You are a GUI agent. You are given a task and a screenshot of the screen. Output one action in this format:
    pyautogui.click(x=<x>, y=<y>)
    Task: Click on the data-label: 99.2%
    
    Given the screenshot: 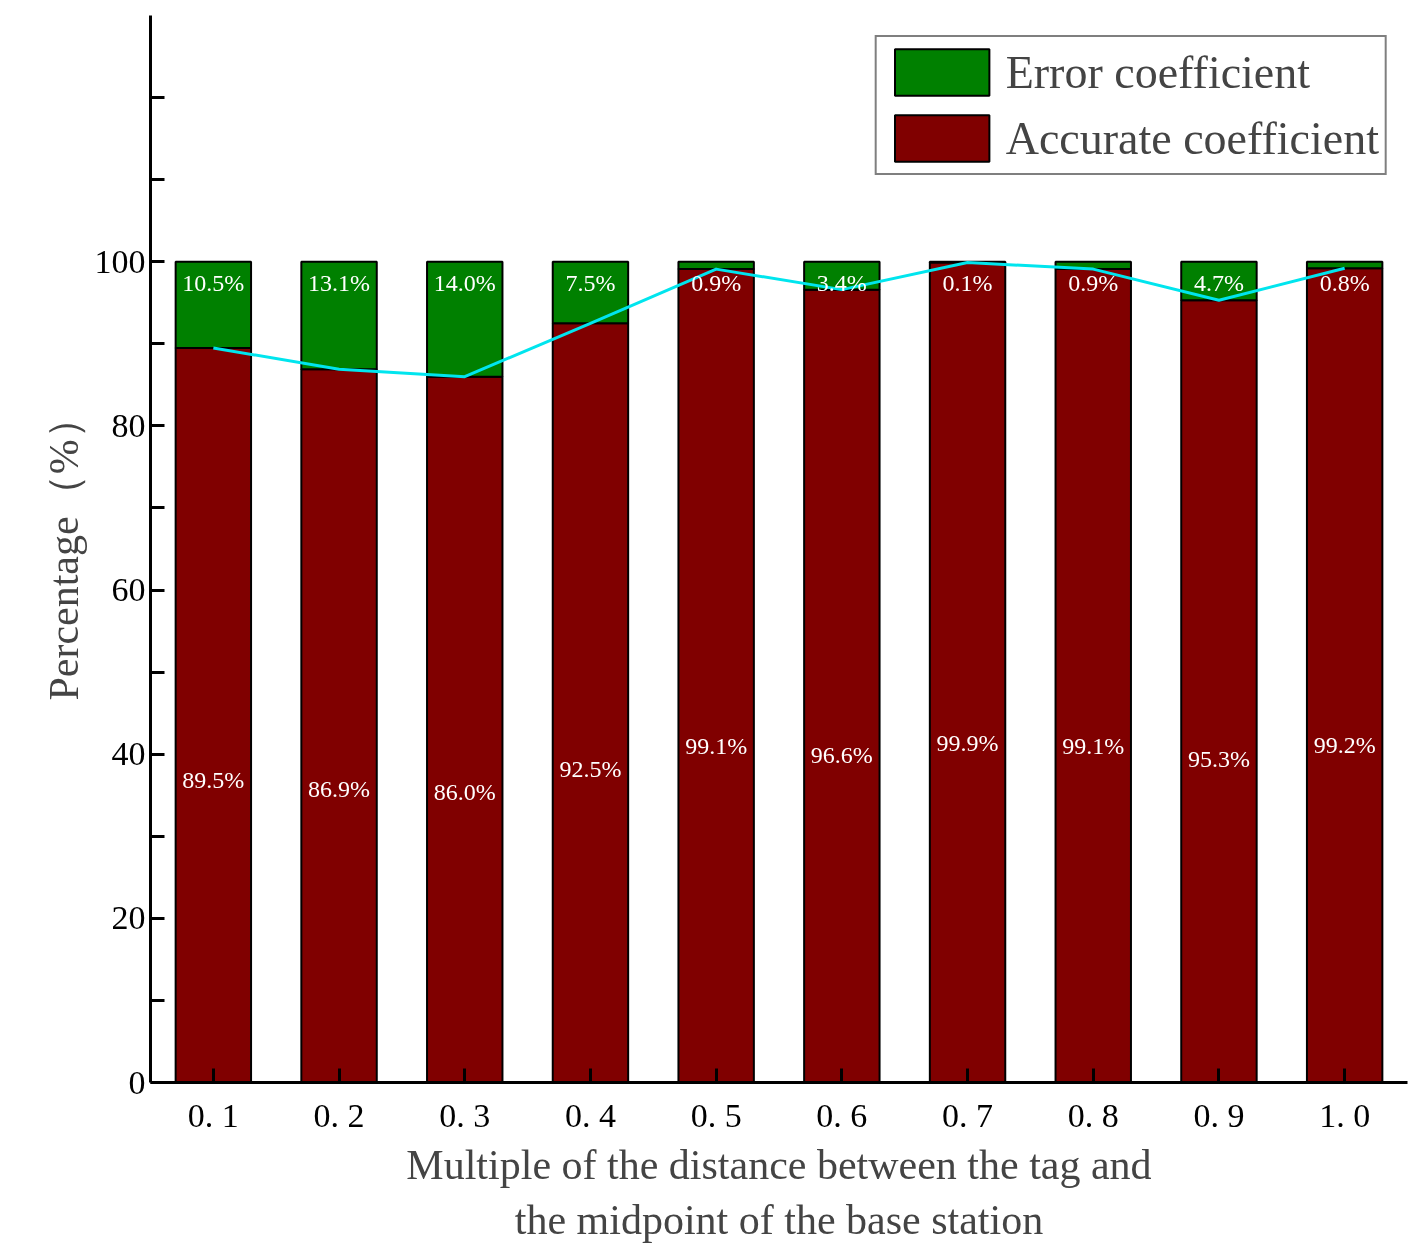 What is the action you would take?
    pyautogui.click(x=1344, y=745)
    